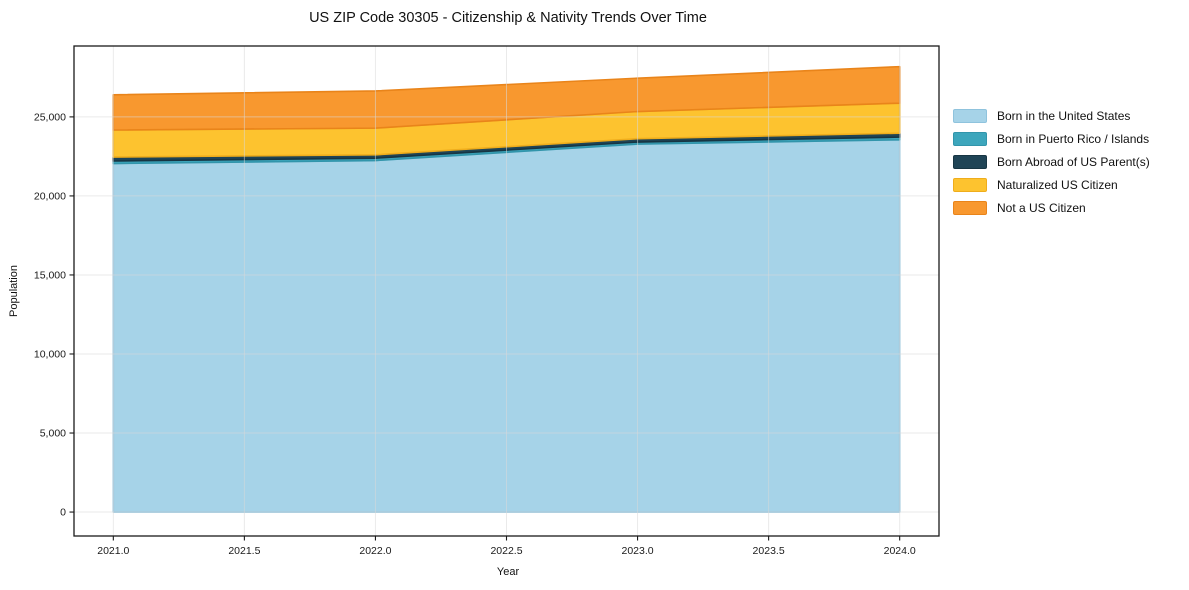  I want to click on x-tick-label: 2022.0, so click(375, 551).